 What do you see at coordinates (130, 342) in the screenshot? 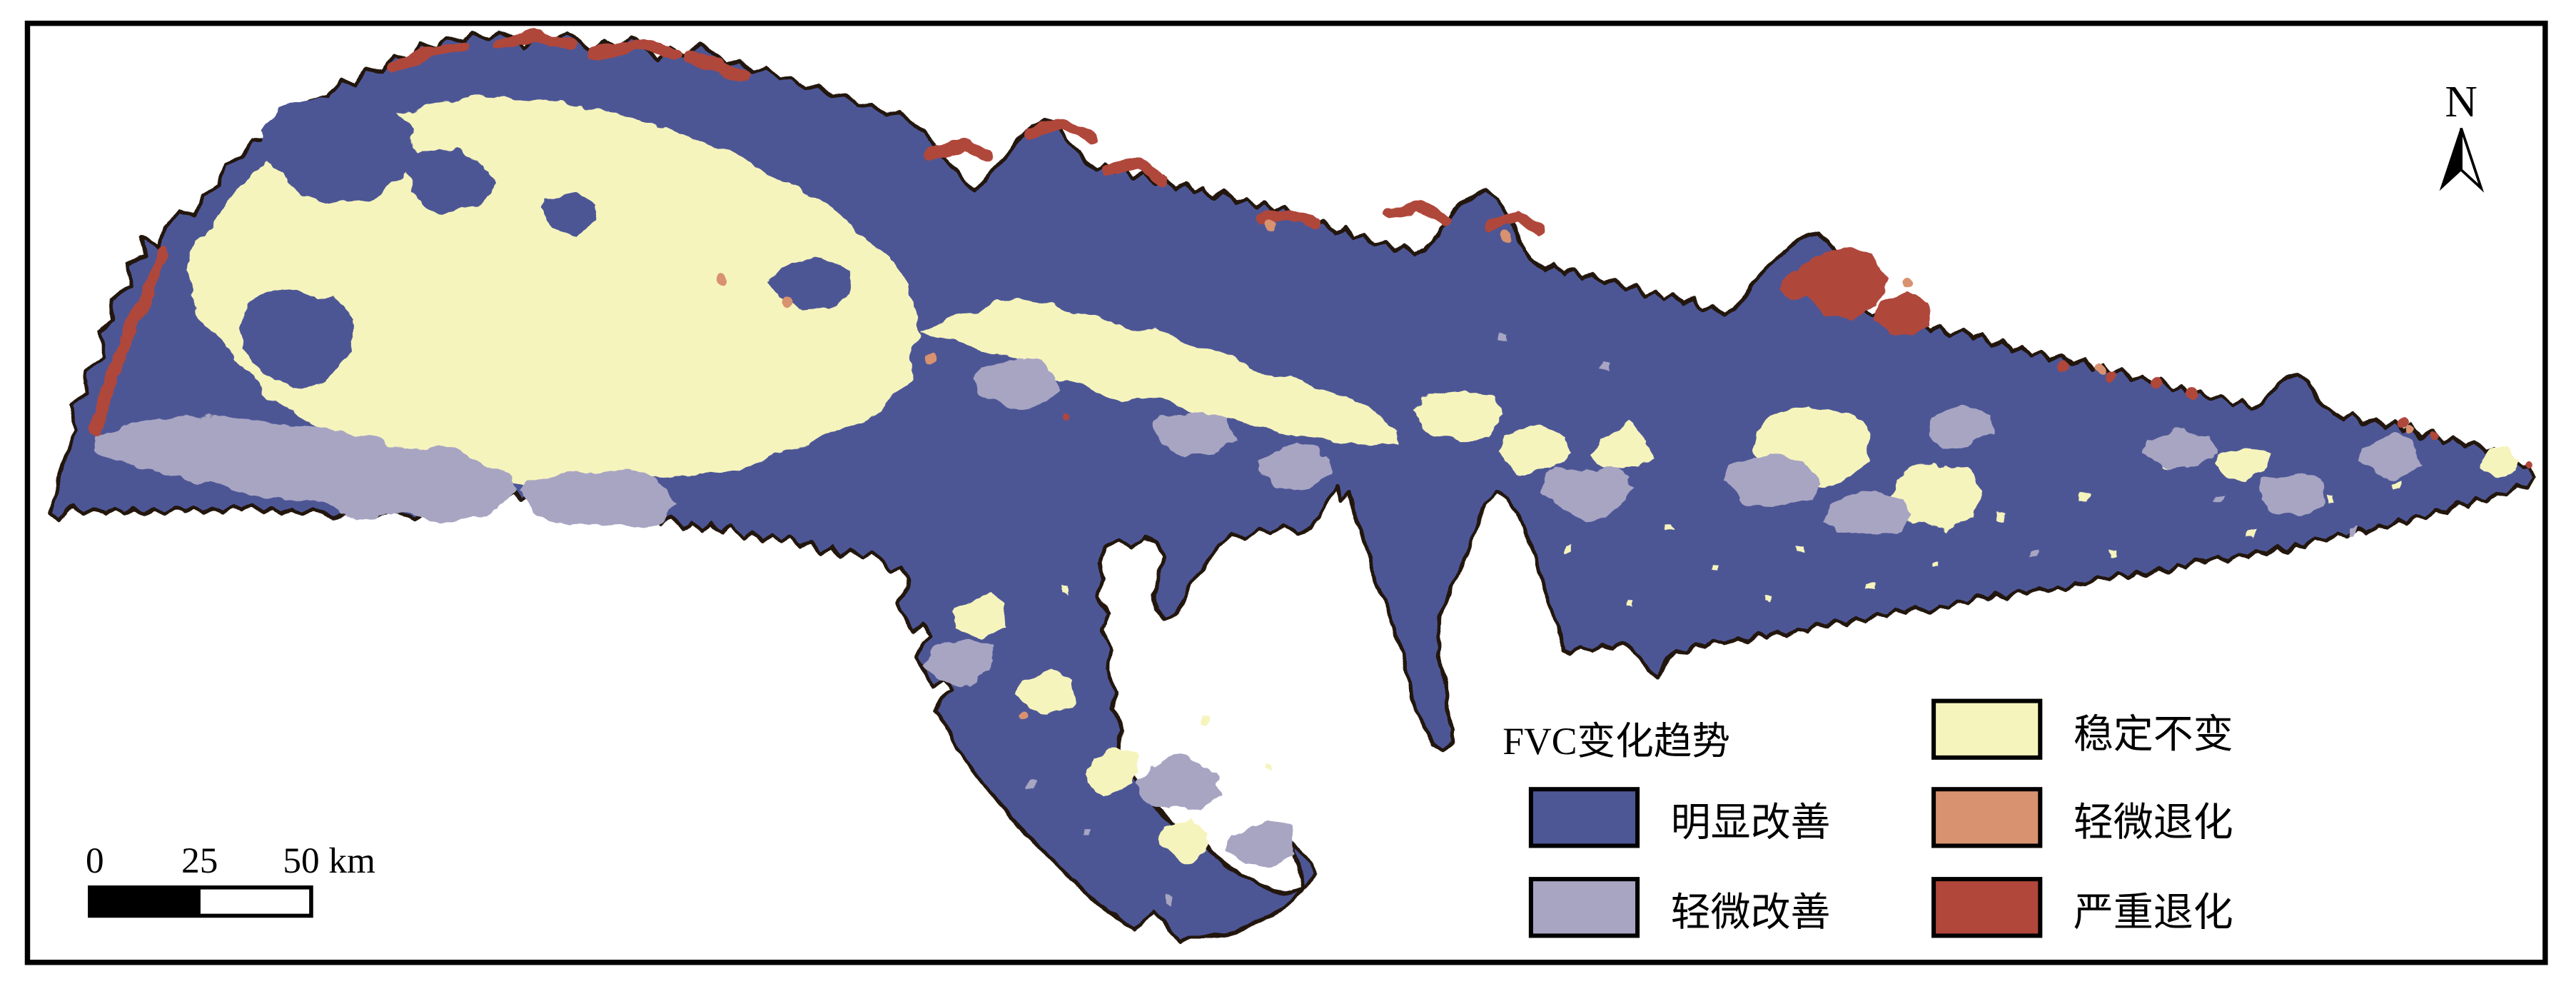
I see `severe-strip-nw-edge` at bounding box center [130, 342].